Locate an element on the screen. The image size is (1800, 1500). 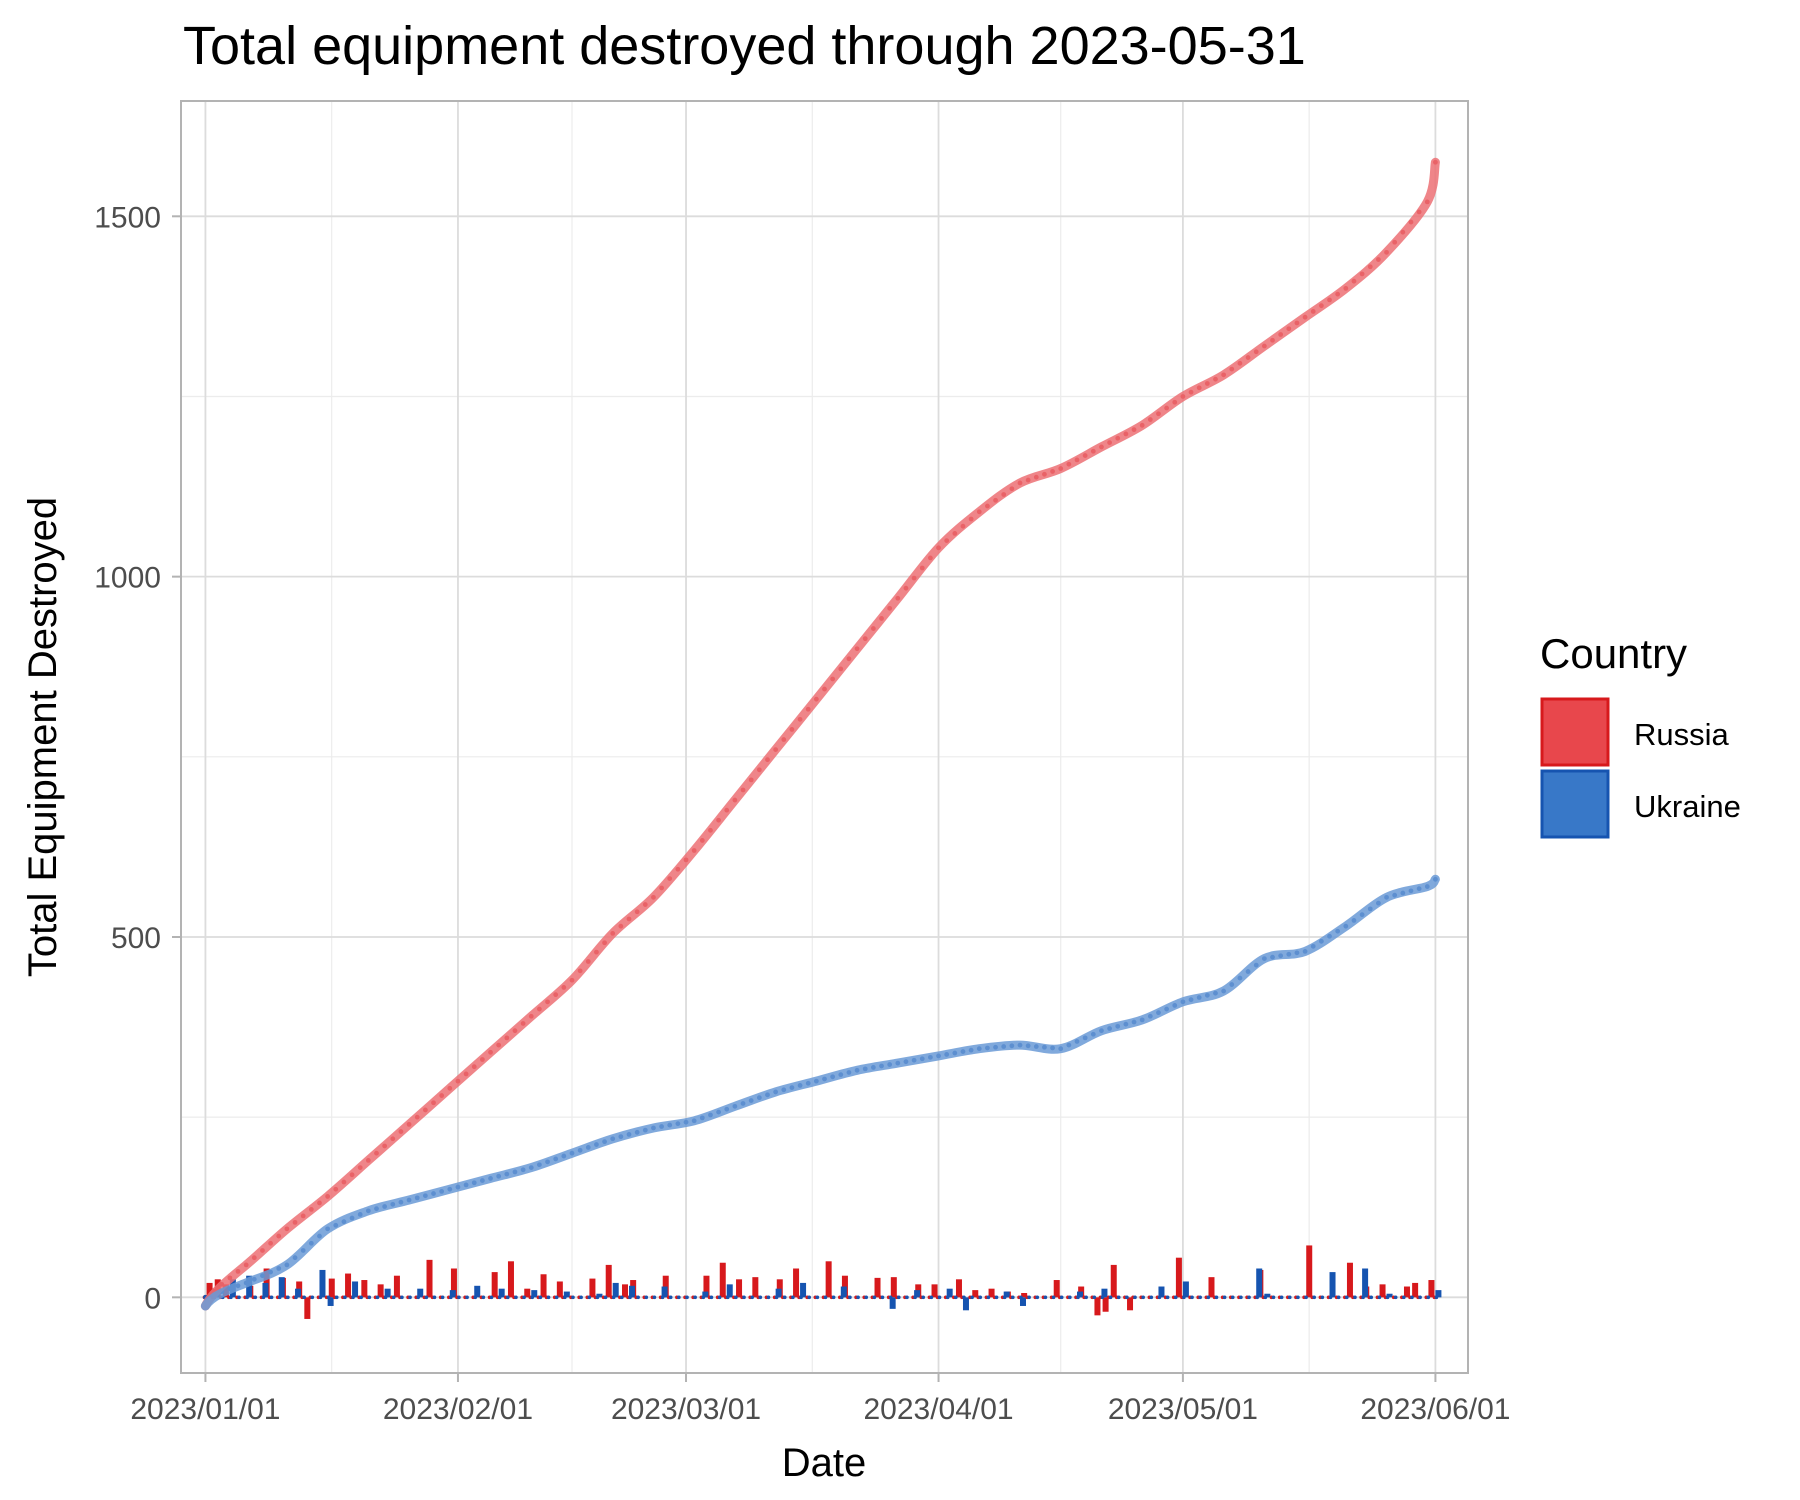
legend: Country Russia Ukraine is located at coordinates (1640, 734).